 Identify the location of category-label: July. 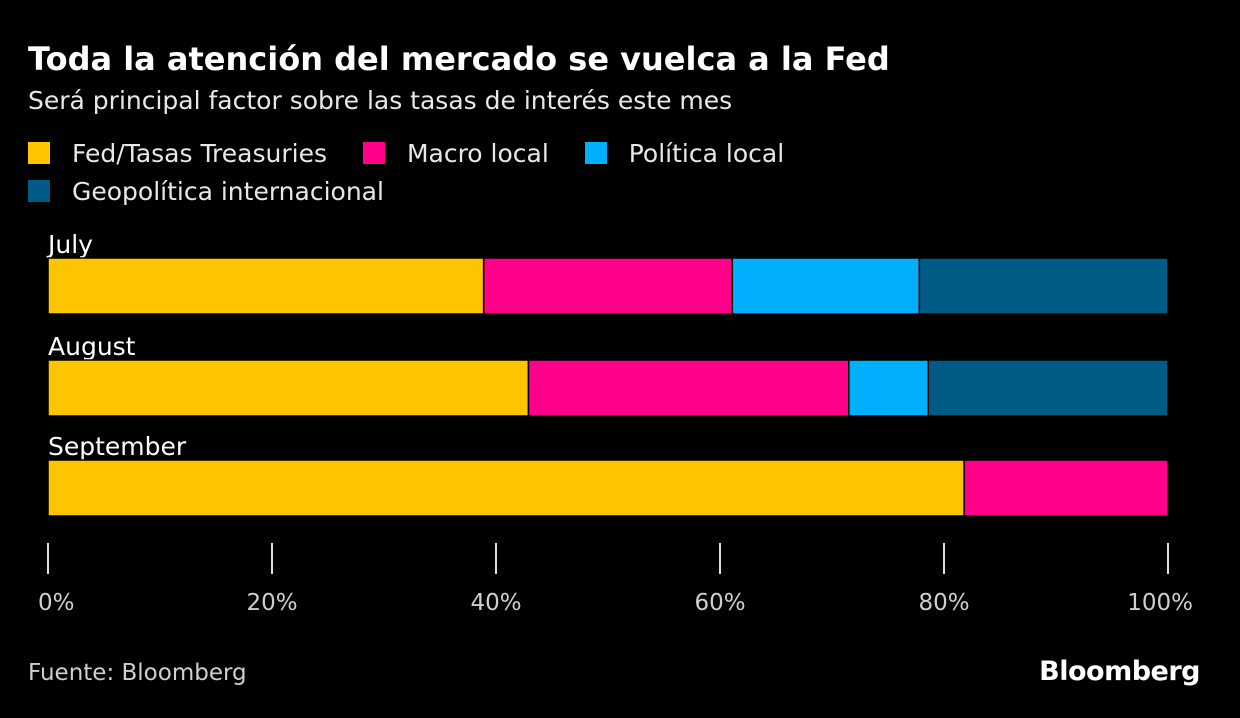
(69, 244).